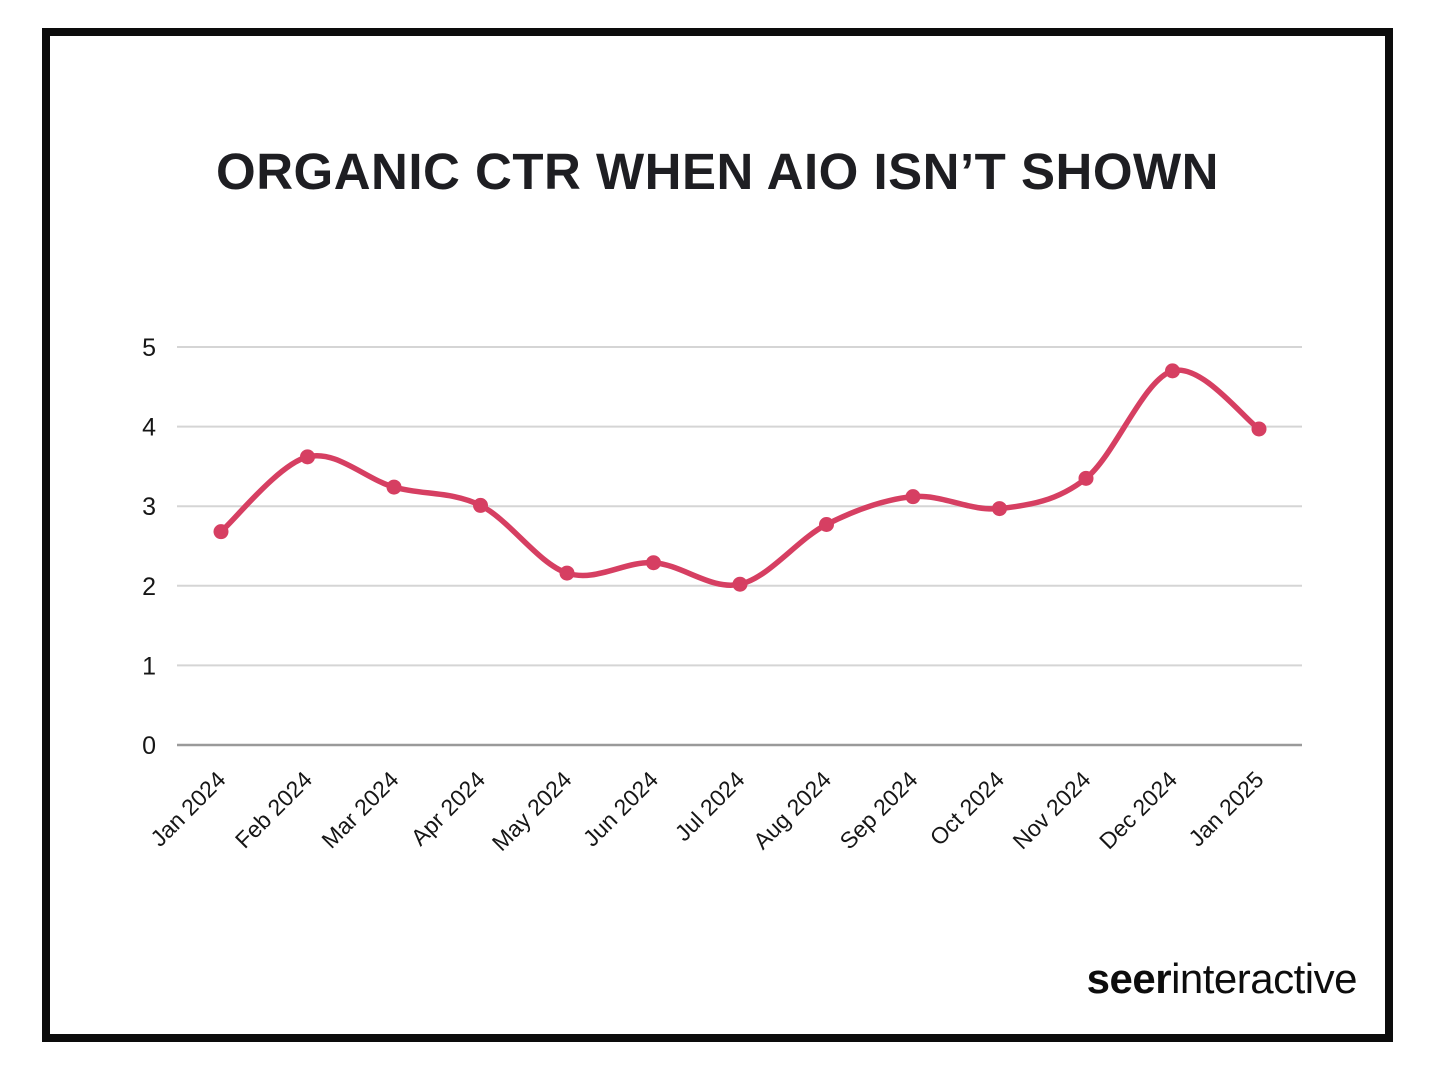 Image resolution: width=1435 pixels, height=1065 pixels. Describe the element at coordinates (149, 507) in the screenshot. I see `y-tick-label: 3` at that location.